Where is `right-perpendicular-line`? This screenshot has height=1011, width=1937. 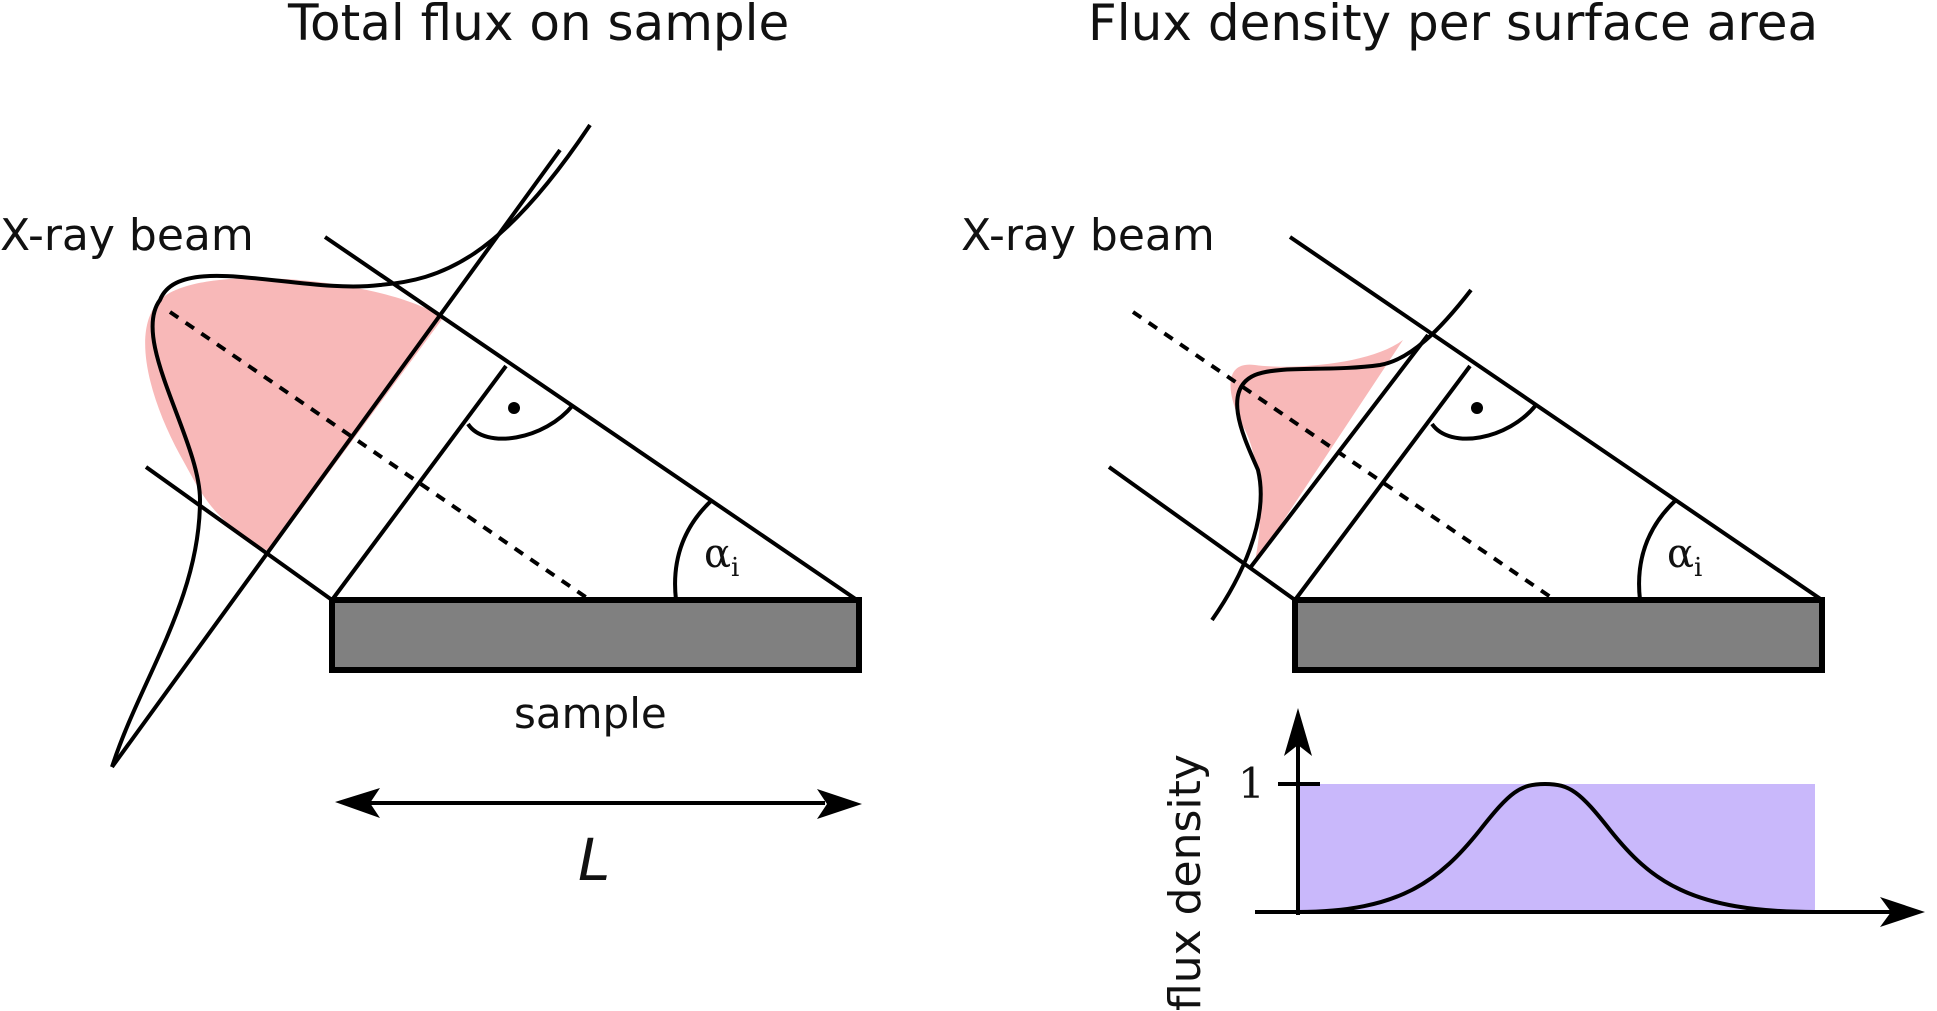
right-perpendicular-line is located at coordinates (1382, 483).